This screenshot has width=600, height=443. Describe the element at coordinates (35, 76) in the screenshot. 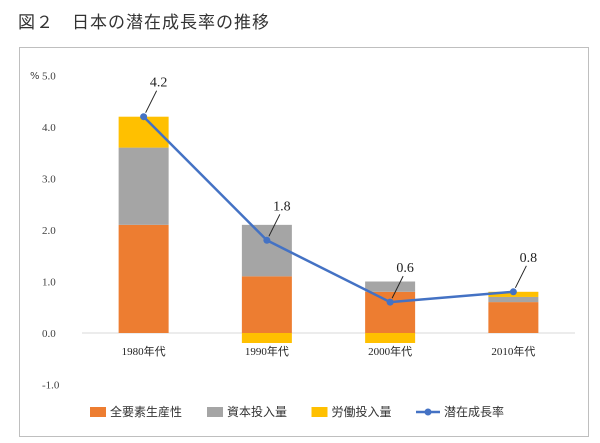

I see `y-unit-label: %` at that location.